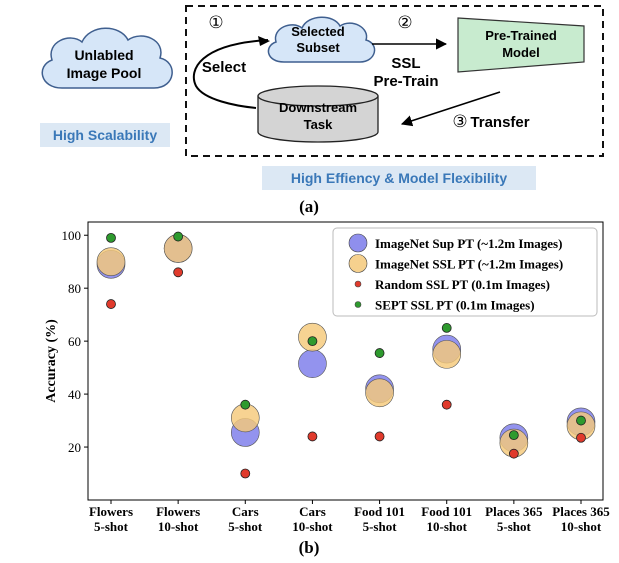 This screenshot has height=563, width=619. I want to click on series-0-point, so click(312, 363).